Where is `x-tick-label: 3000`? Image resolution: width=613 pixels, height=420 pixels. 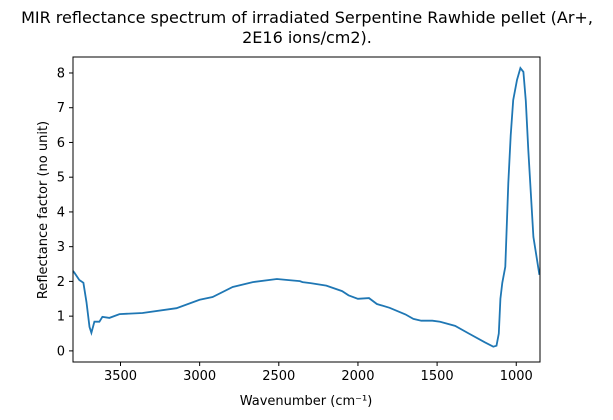 x-tick-label: 3000 is located at coordinates (199, 376).